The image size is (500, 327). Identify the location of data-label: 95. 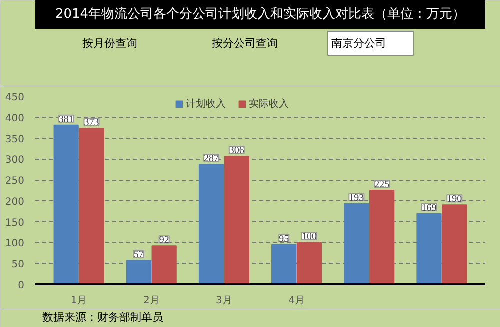
(284, 239).